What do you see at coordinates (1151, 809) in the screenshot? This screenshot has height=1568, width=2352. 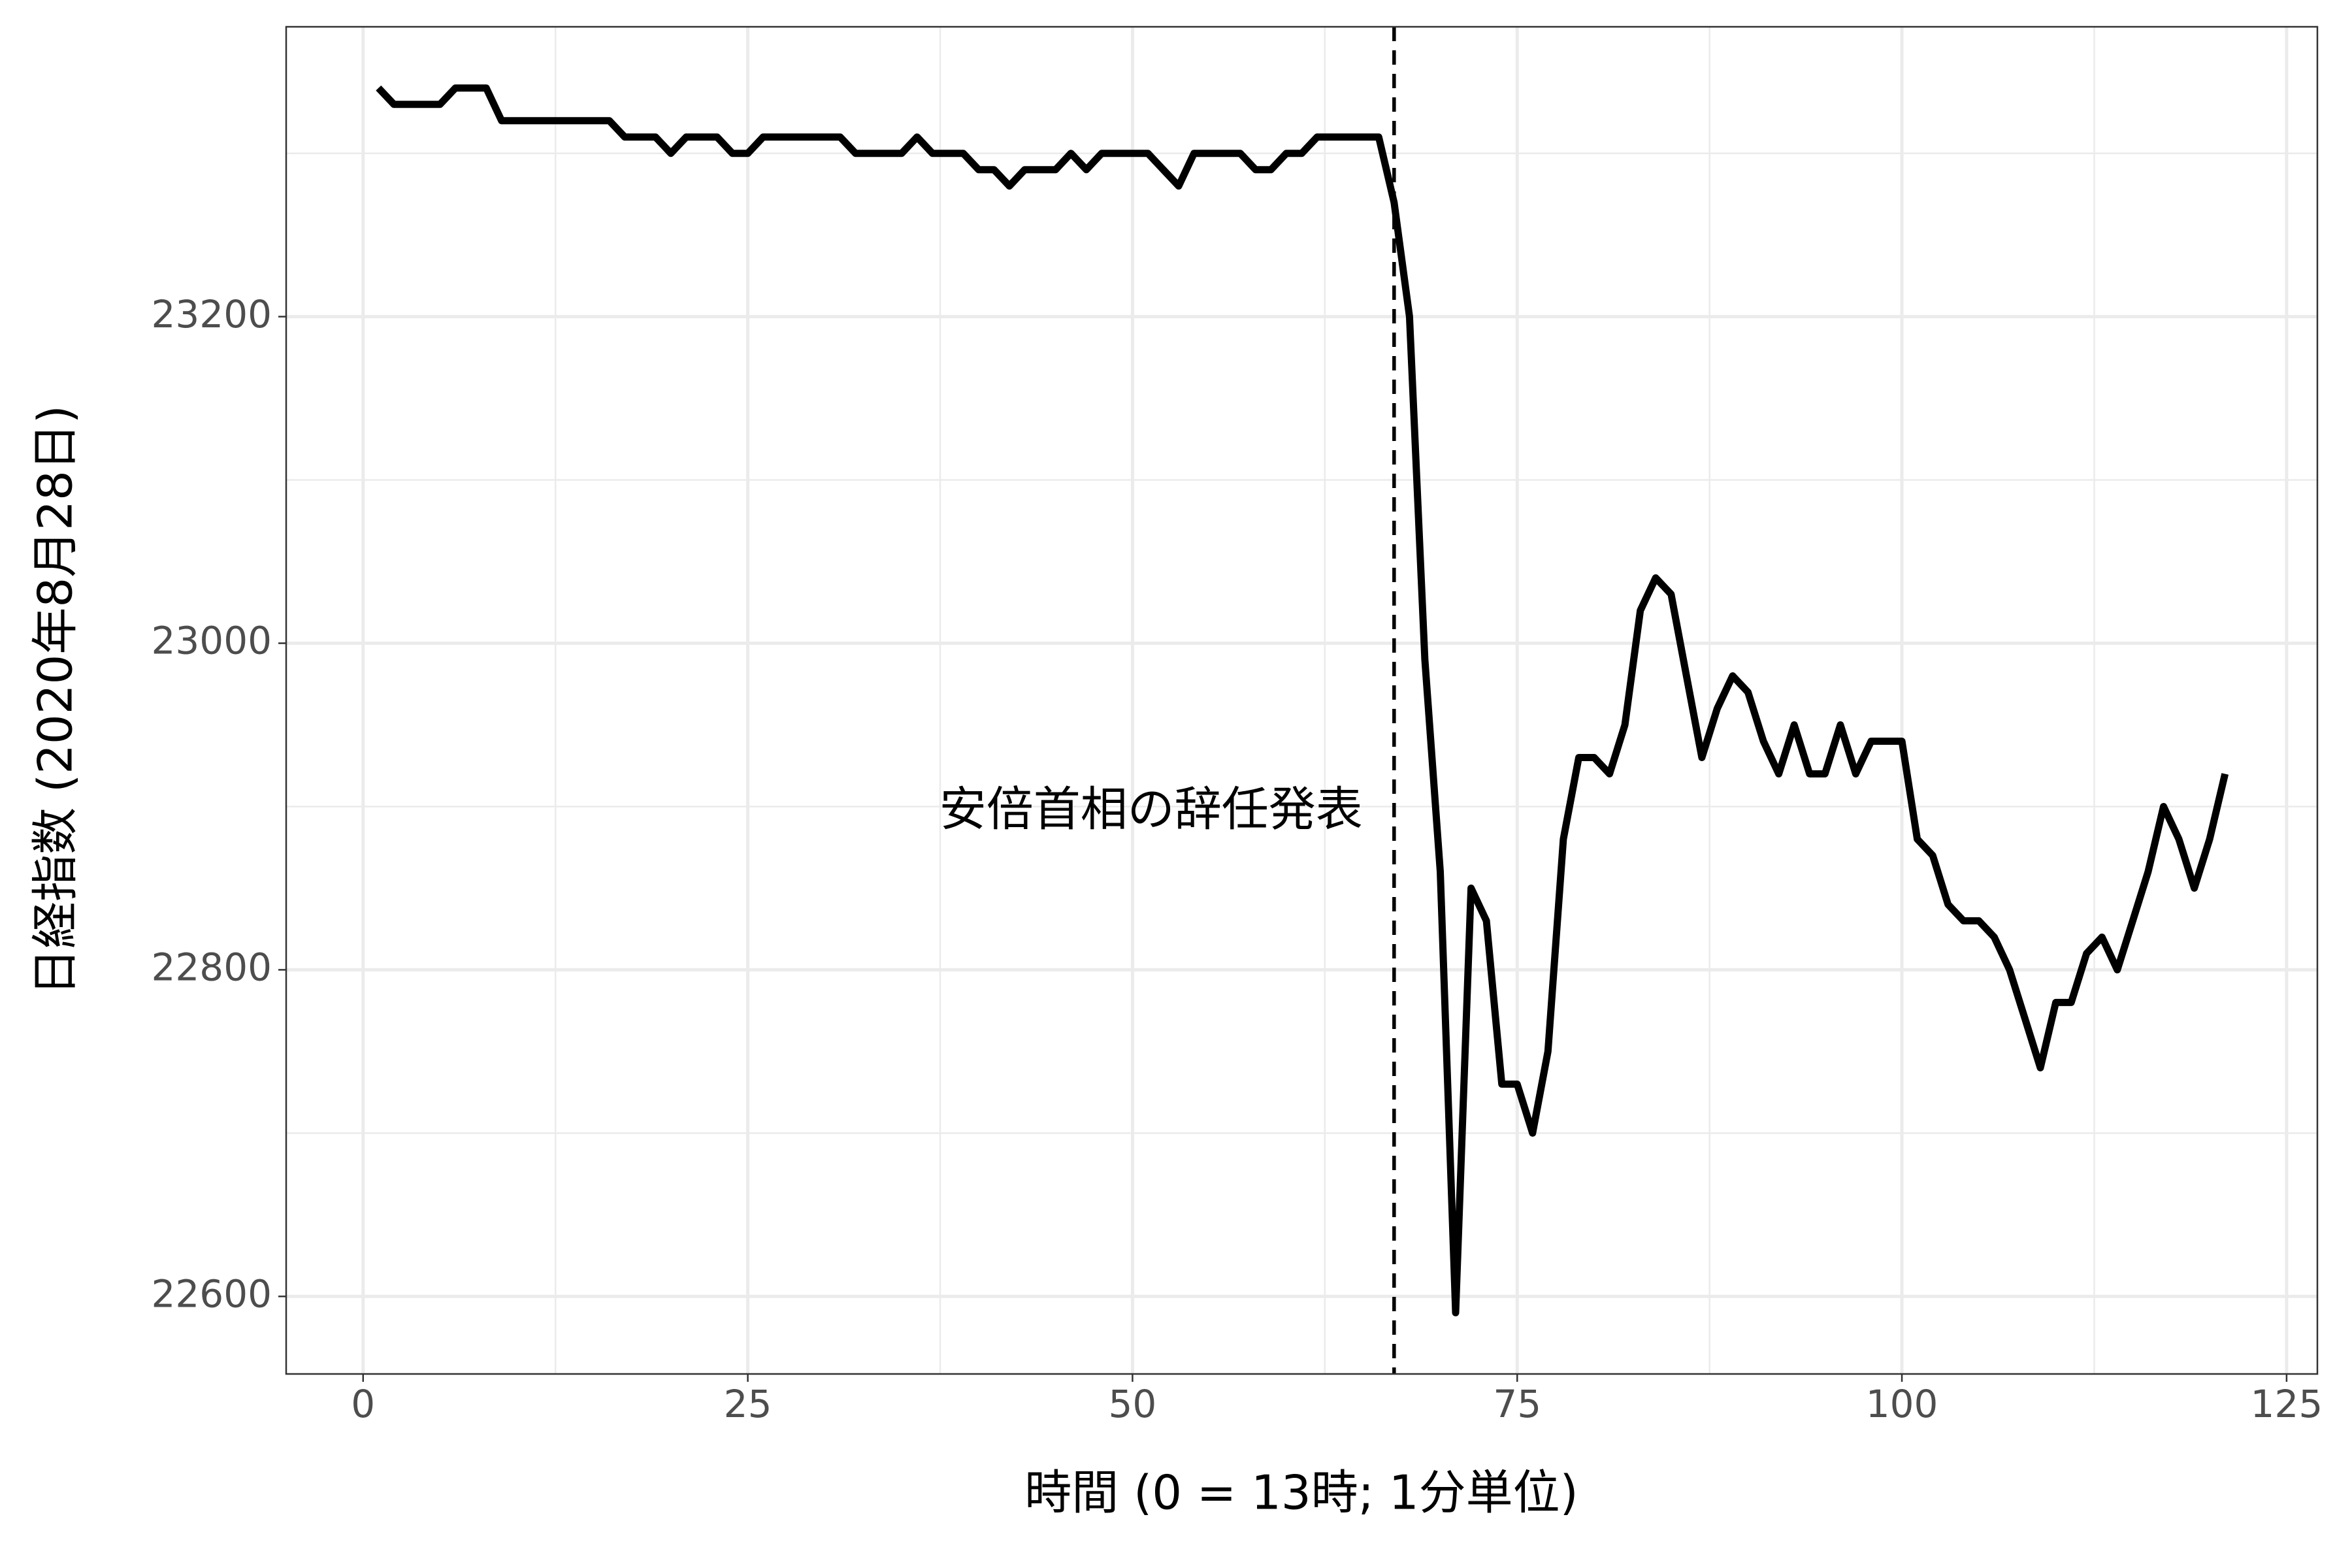 I see `annotation: 安倍首相の辞任発表` at bounding box center [1151, 809].